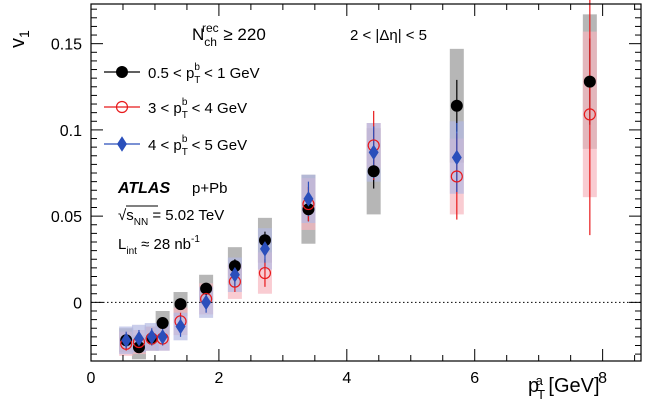  What do you see at coordinates (130, 215) in the screenshot?
I see `energy-s: s` at bounding box center [130, 215].